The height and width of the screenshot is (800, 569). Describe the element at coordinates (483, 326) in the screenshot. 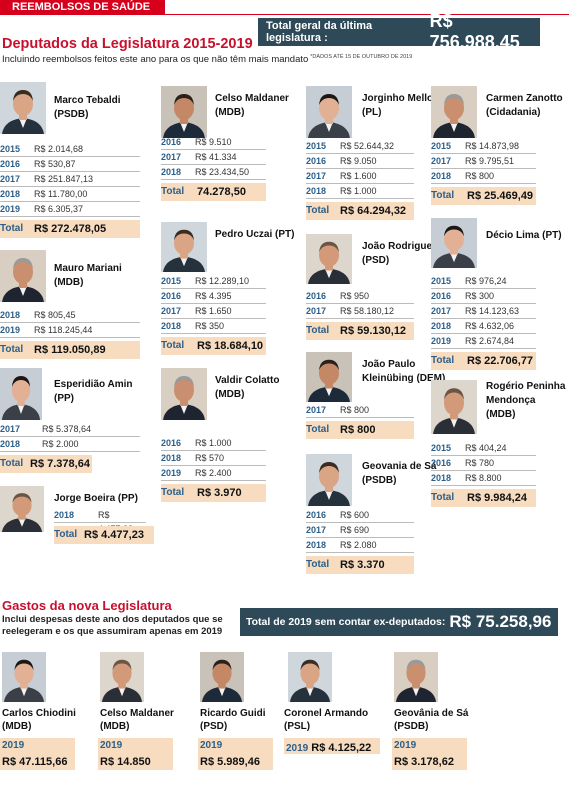

I see `expense-row: 2018 R$ 4.632,06` at that location.